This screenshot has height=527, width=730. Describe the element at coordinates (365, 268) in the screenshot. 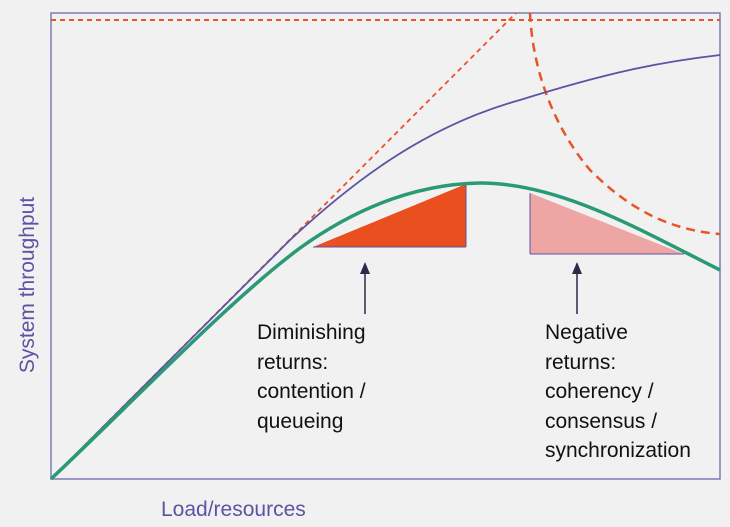

I see `contention-arrow-head` at that location.